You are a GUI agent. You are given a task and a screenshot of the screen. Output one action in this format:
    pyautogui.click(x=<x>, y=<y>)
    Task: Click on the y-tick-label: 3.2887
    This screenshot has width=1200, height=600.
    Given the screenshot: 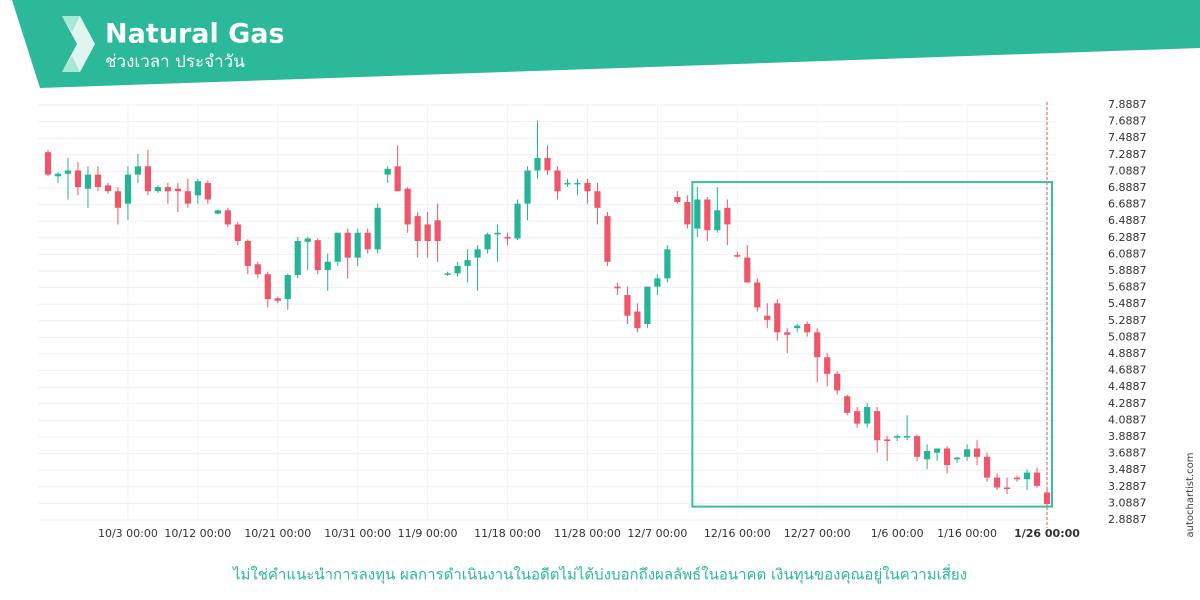 What is the action you would take?
    pyautogui.click(x=1127, y=486)
    